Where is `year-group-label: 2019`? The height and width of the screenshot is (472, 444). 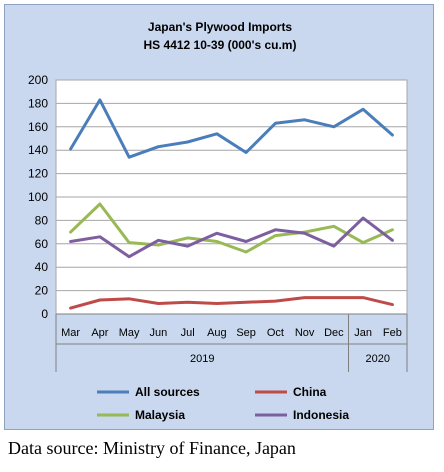
year-group-label: 2019 is located at coordinates (202, 359).